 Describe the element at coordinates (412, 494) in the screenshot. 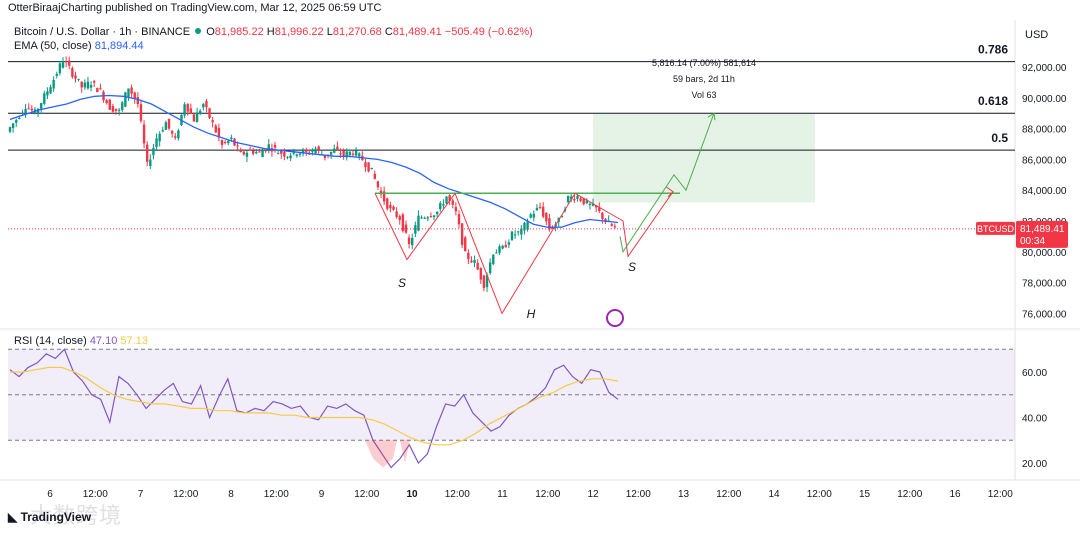

I see `time-tick: 10` at that location.